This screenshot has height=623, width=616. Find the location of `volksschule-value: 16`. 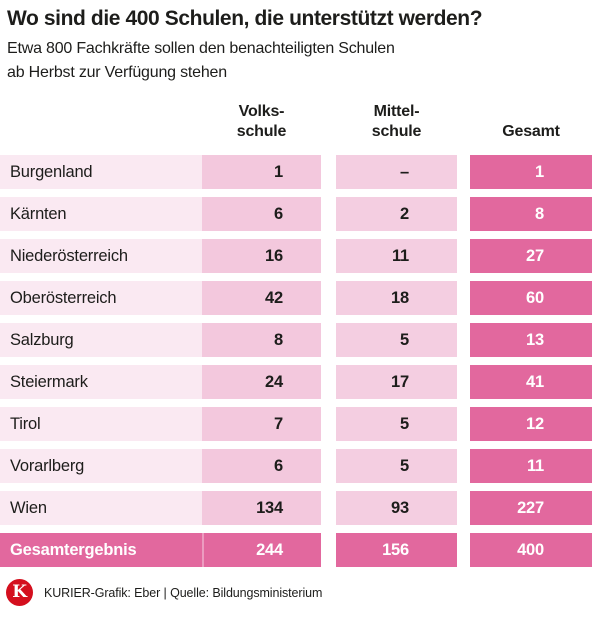

volksschule-value: 16 is located at coordinates (261, 256).